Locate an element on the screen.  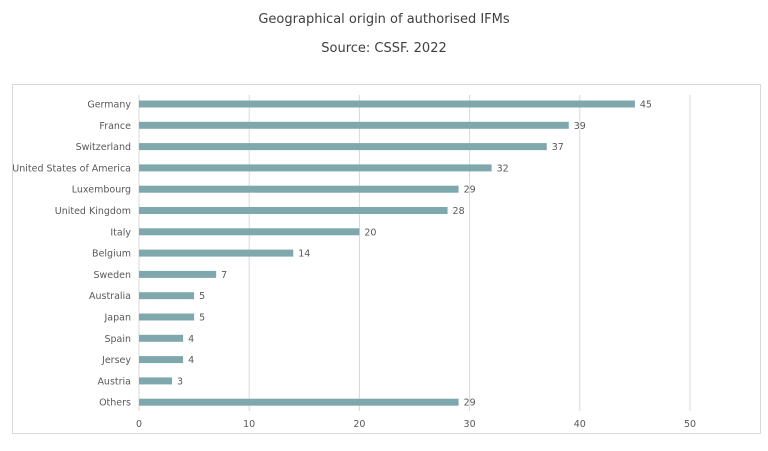
category-label: Italy is located at coordinates (120, 232).